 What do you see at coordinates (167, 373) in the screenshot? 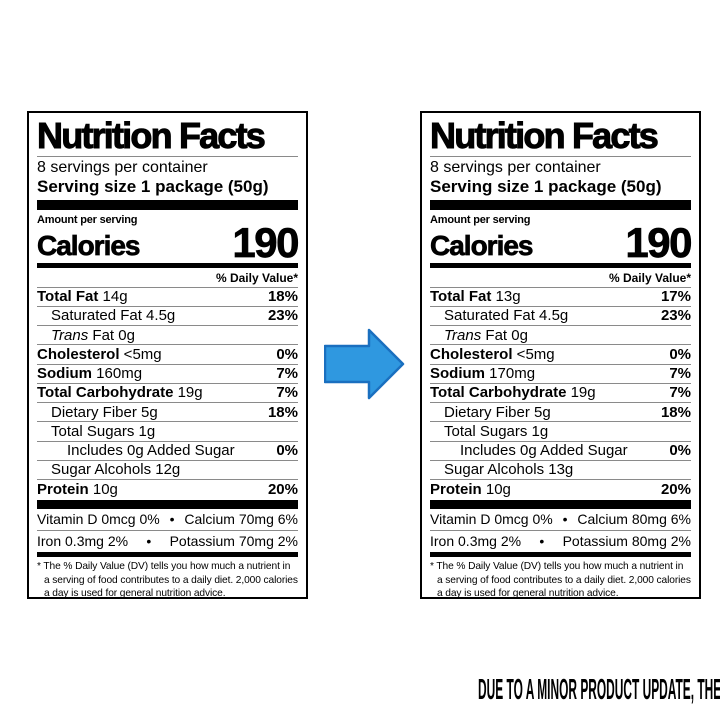
I see `nutrient-row: Sodium 160mg 7%` at bounding box center [167, 373].